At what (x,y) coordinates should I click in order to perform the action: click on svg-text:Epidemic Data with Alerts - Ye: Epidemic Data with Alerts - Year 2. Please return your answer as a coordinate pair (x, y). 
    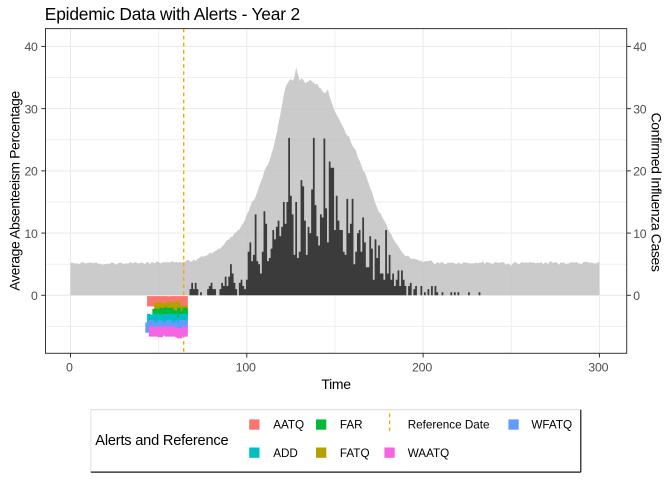
    Looking at the image, I should click on (172, 14).